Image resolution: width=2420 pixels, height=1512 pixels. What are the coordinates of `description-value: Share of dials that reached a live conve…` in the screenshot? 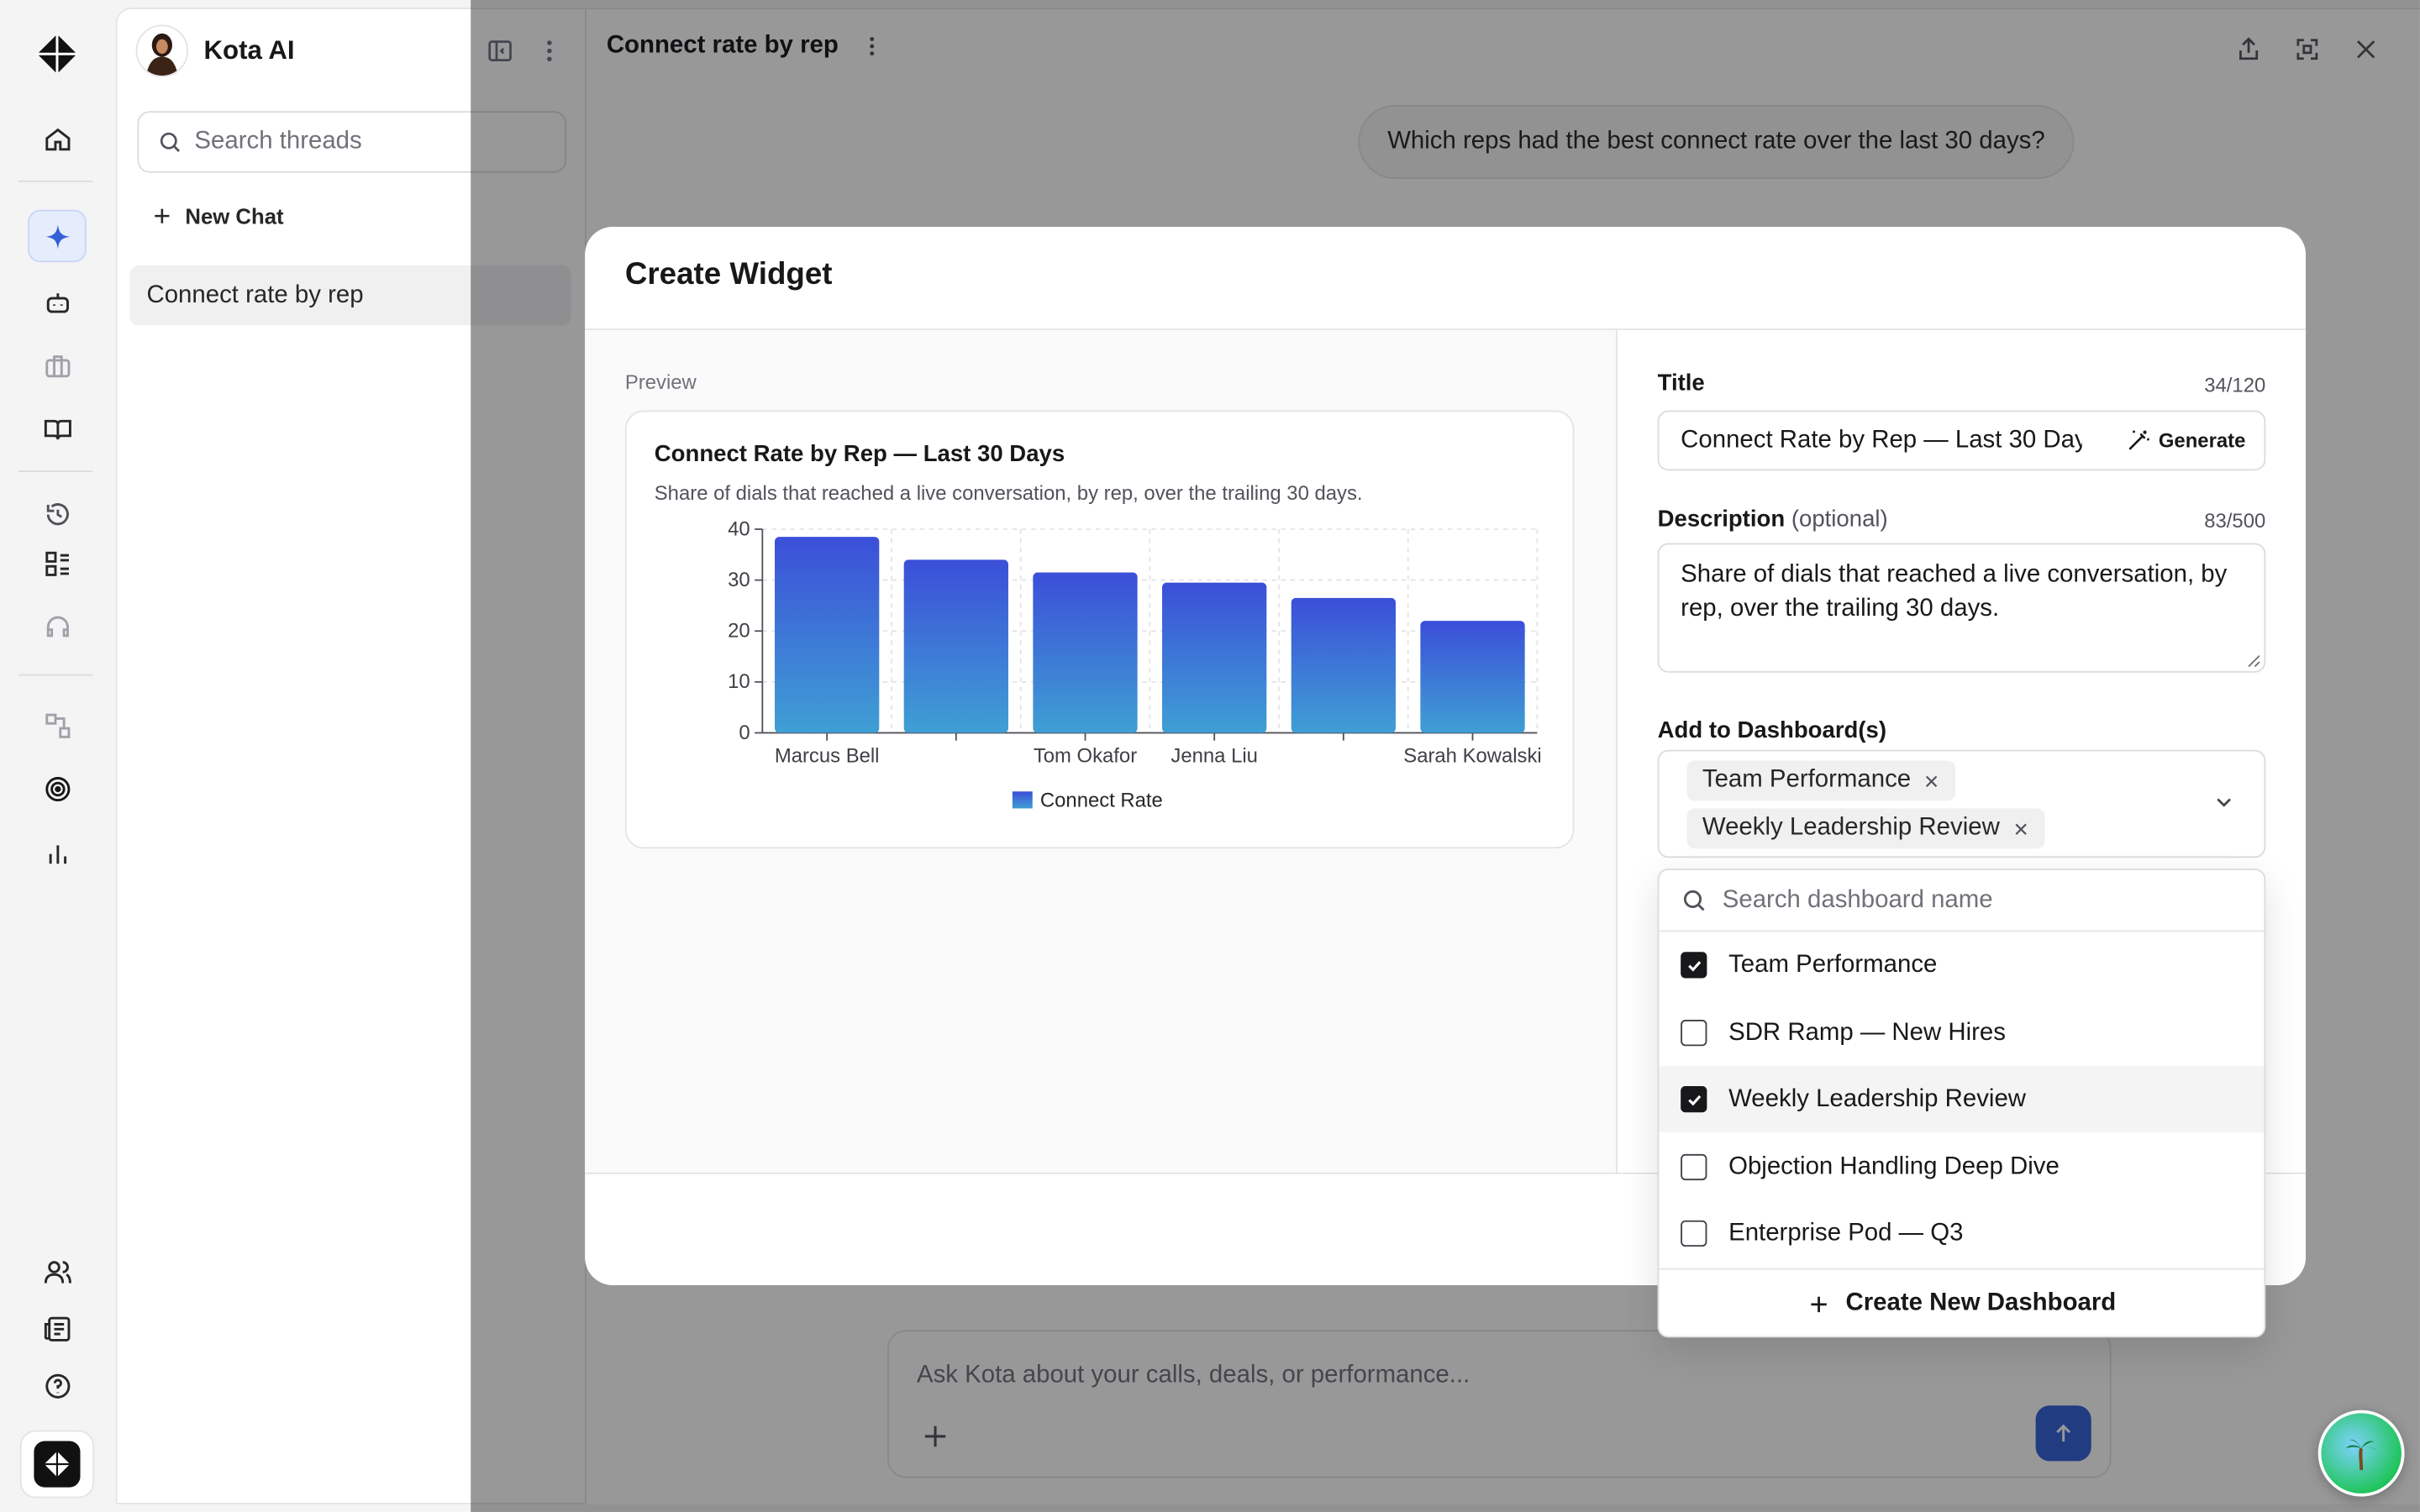 It's located at (1954, 591).